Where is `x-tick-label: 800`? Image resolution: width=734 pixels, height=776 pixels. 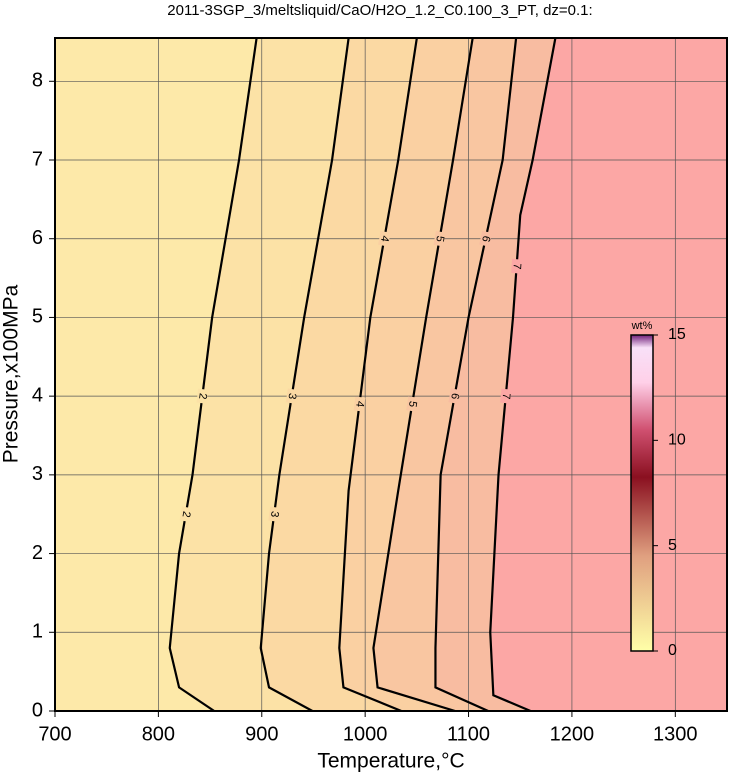 x-tick-label: 800 is located at coordinates (158, 734).